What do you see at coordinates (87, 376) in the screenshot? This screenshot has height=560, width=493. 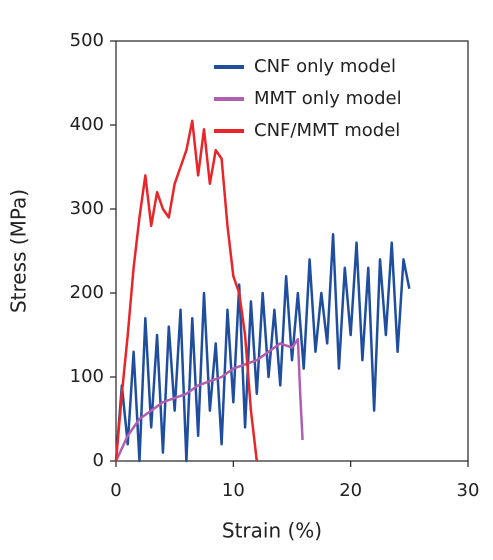 I see `y-tick-label: 100` at bounding box center [87, 376].